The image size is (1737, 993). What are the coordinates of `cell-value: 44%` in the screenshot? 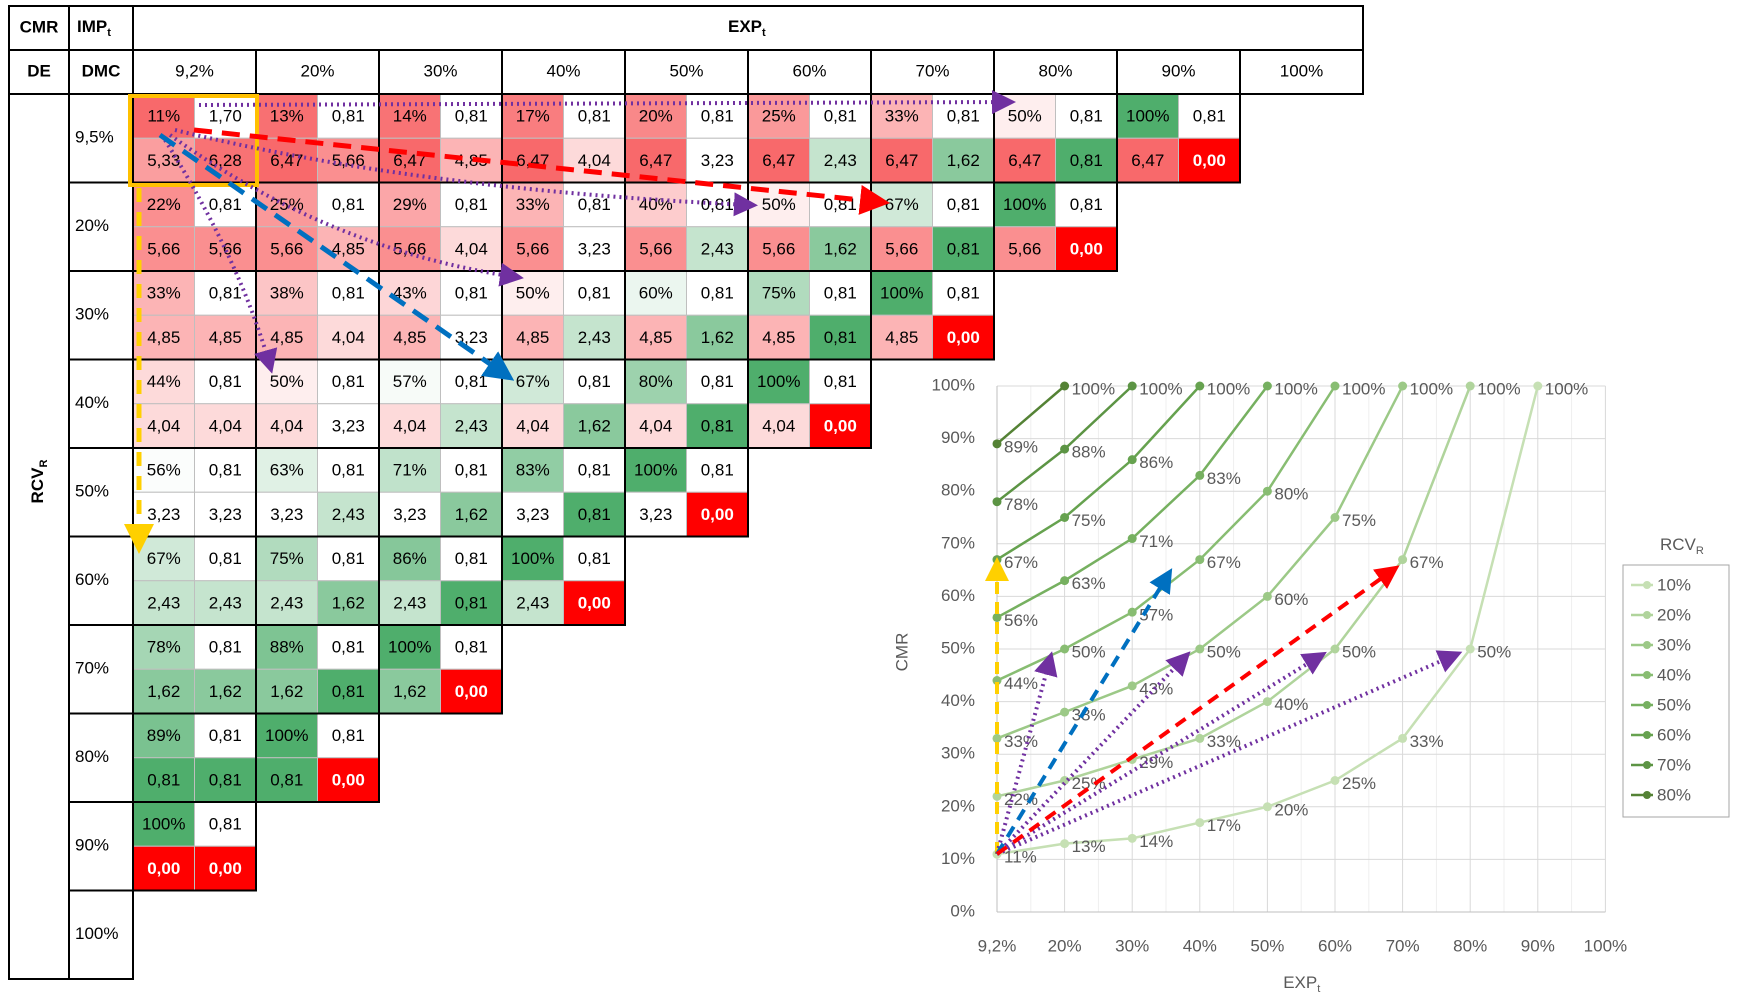 It's located at (164, 381).